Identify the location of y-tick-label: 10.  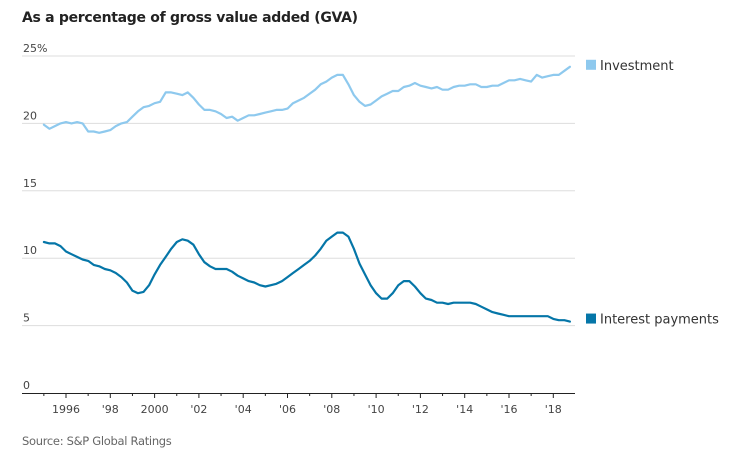
(30, 250).